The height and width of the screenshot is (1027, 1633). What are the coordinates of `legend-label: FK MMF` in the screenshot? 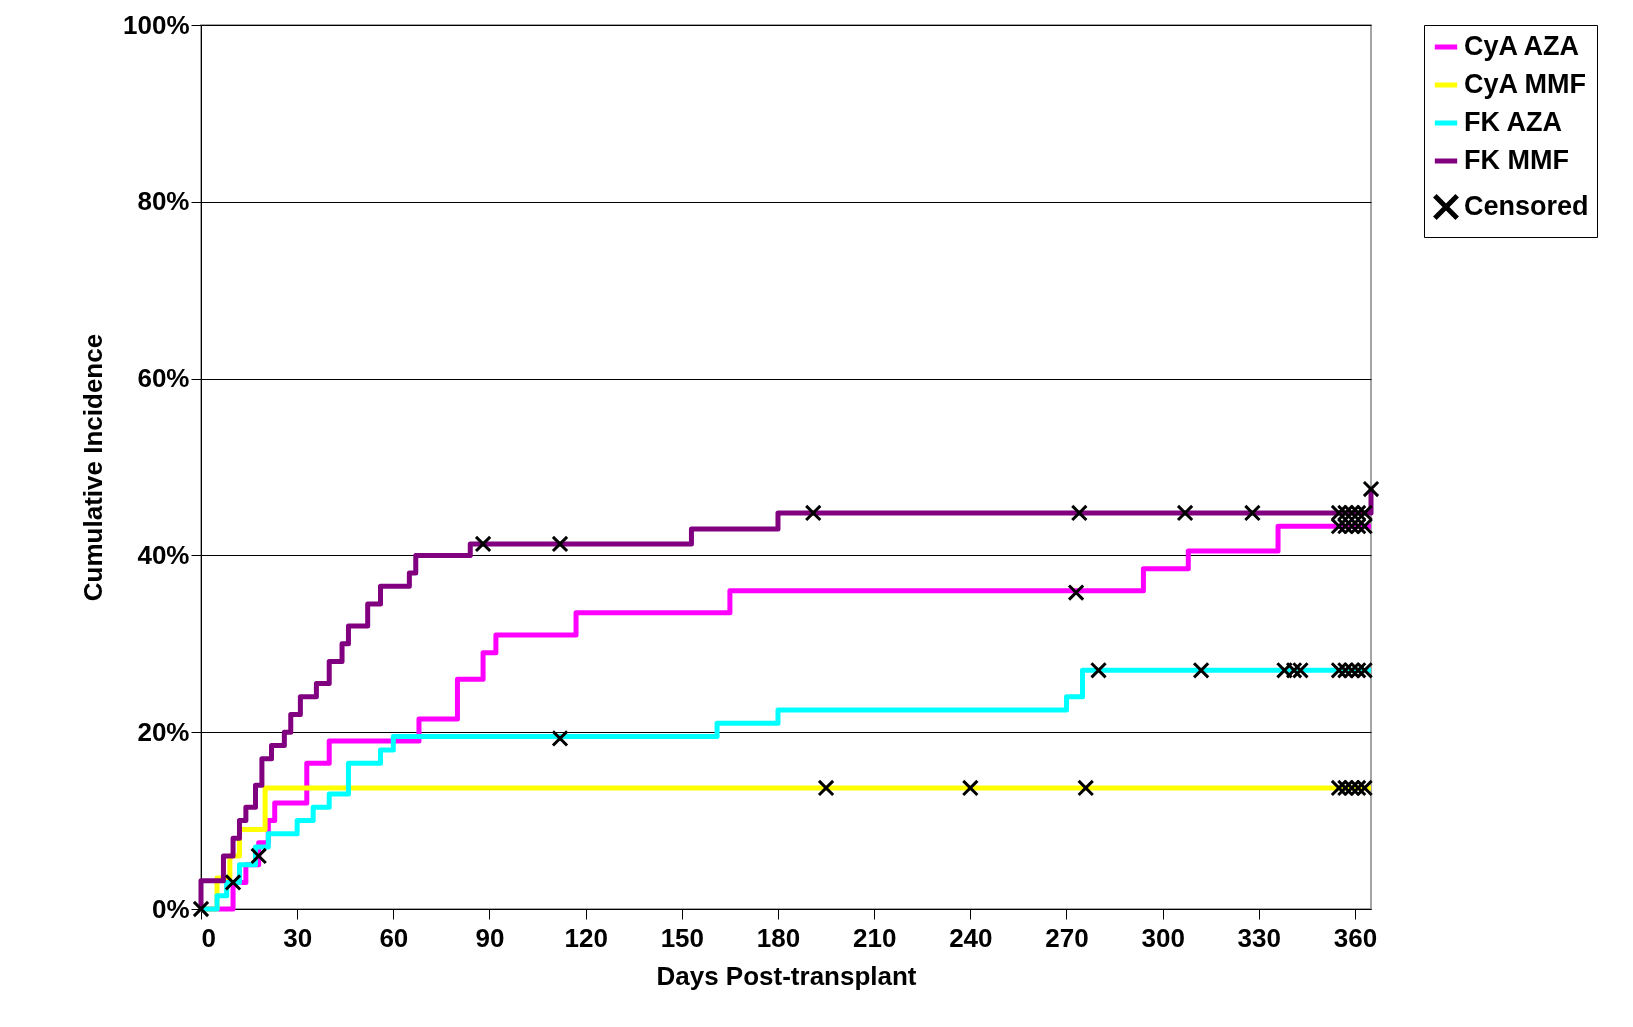 It's located at (1516, 160).